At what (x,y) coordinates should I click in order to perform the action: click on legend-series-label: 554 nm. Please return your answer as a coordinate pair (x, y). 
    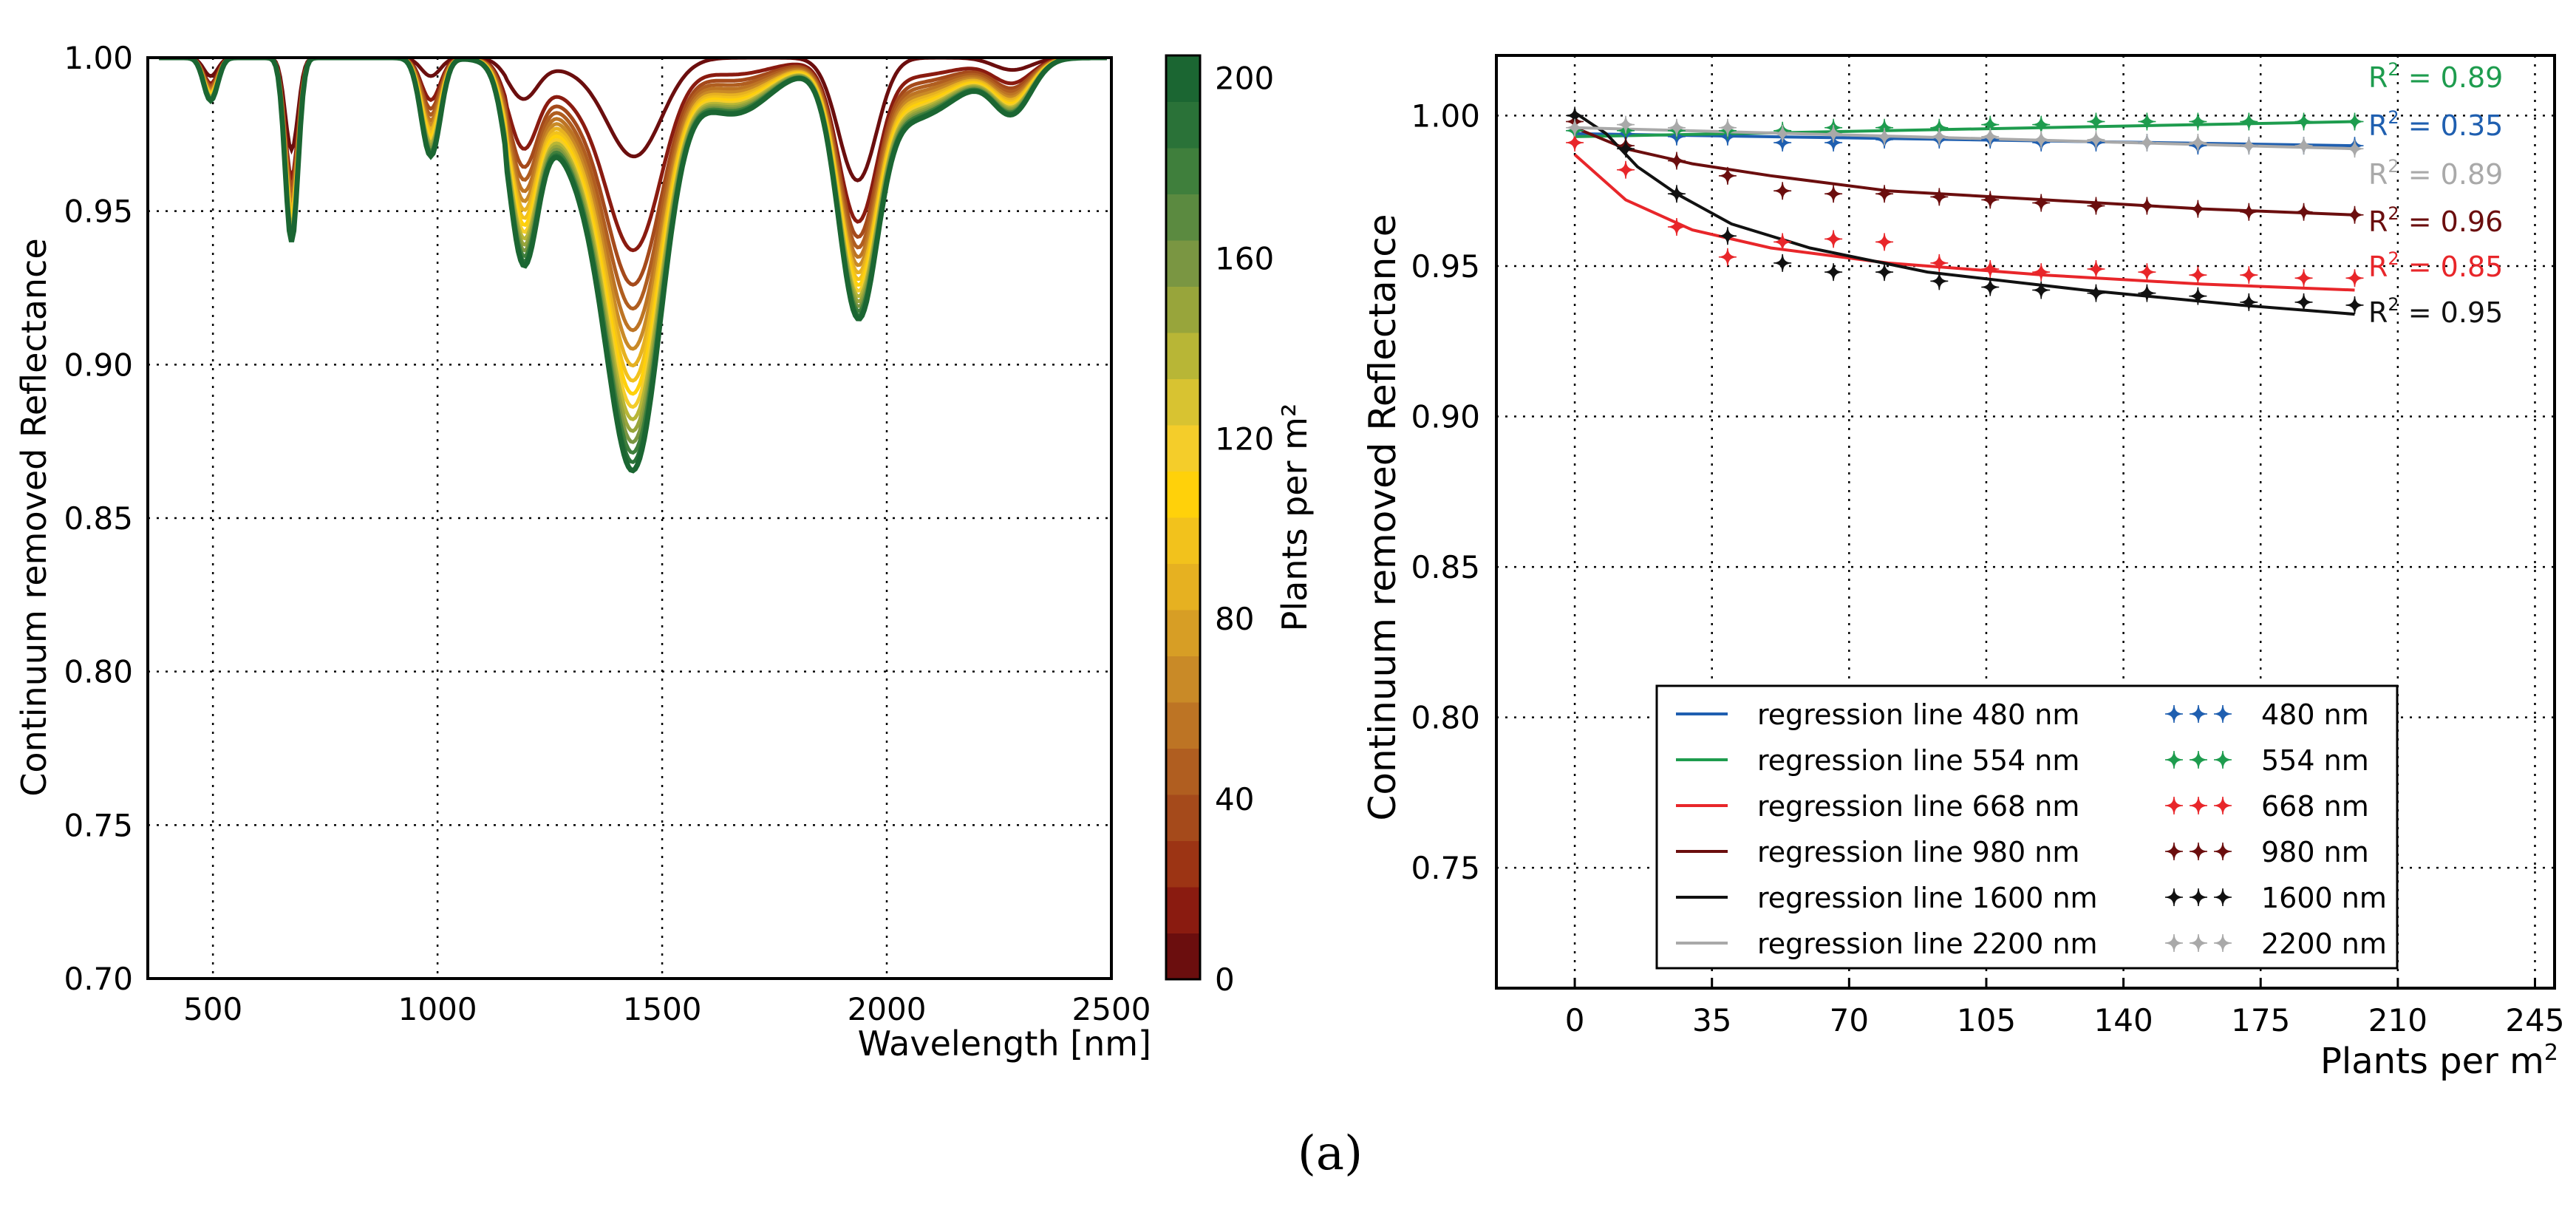
    Looking at the image, I should click on (2315, 760).